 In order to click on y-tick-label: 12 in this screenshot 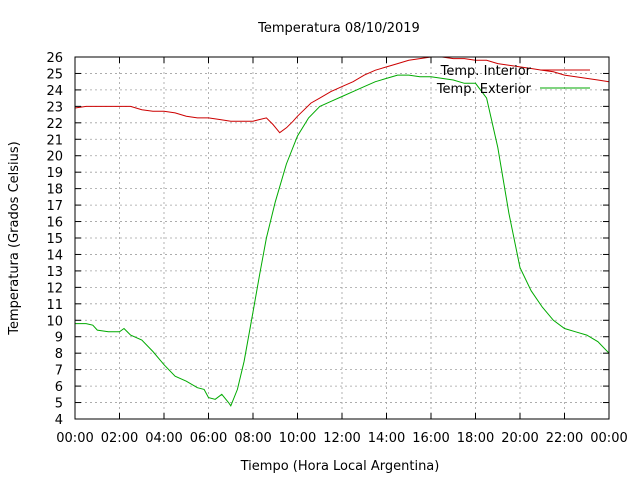, I will do `click(54, 288)`.